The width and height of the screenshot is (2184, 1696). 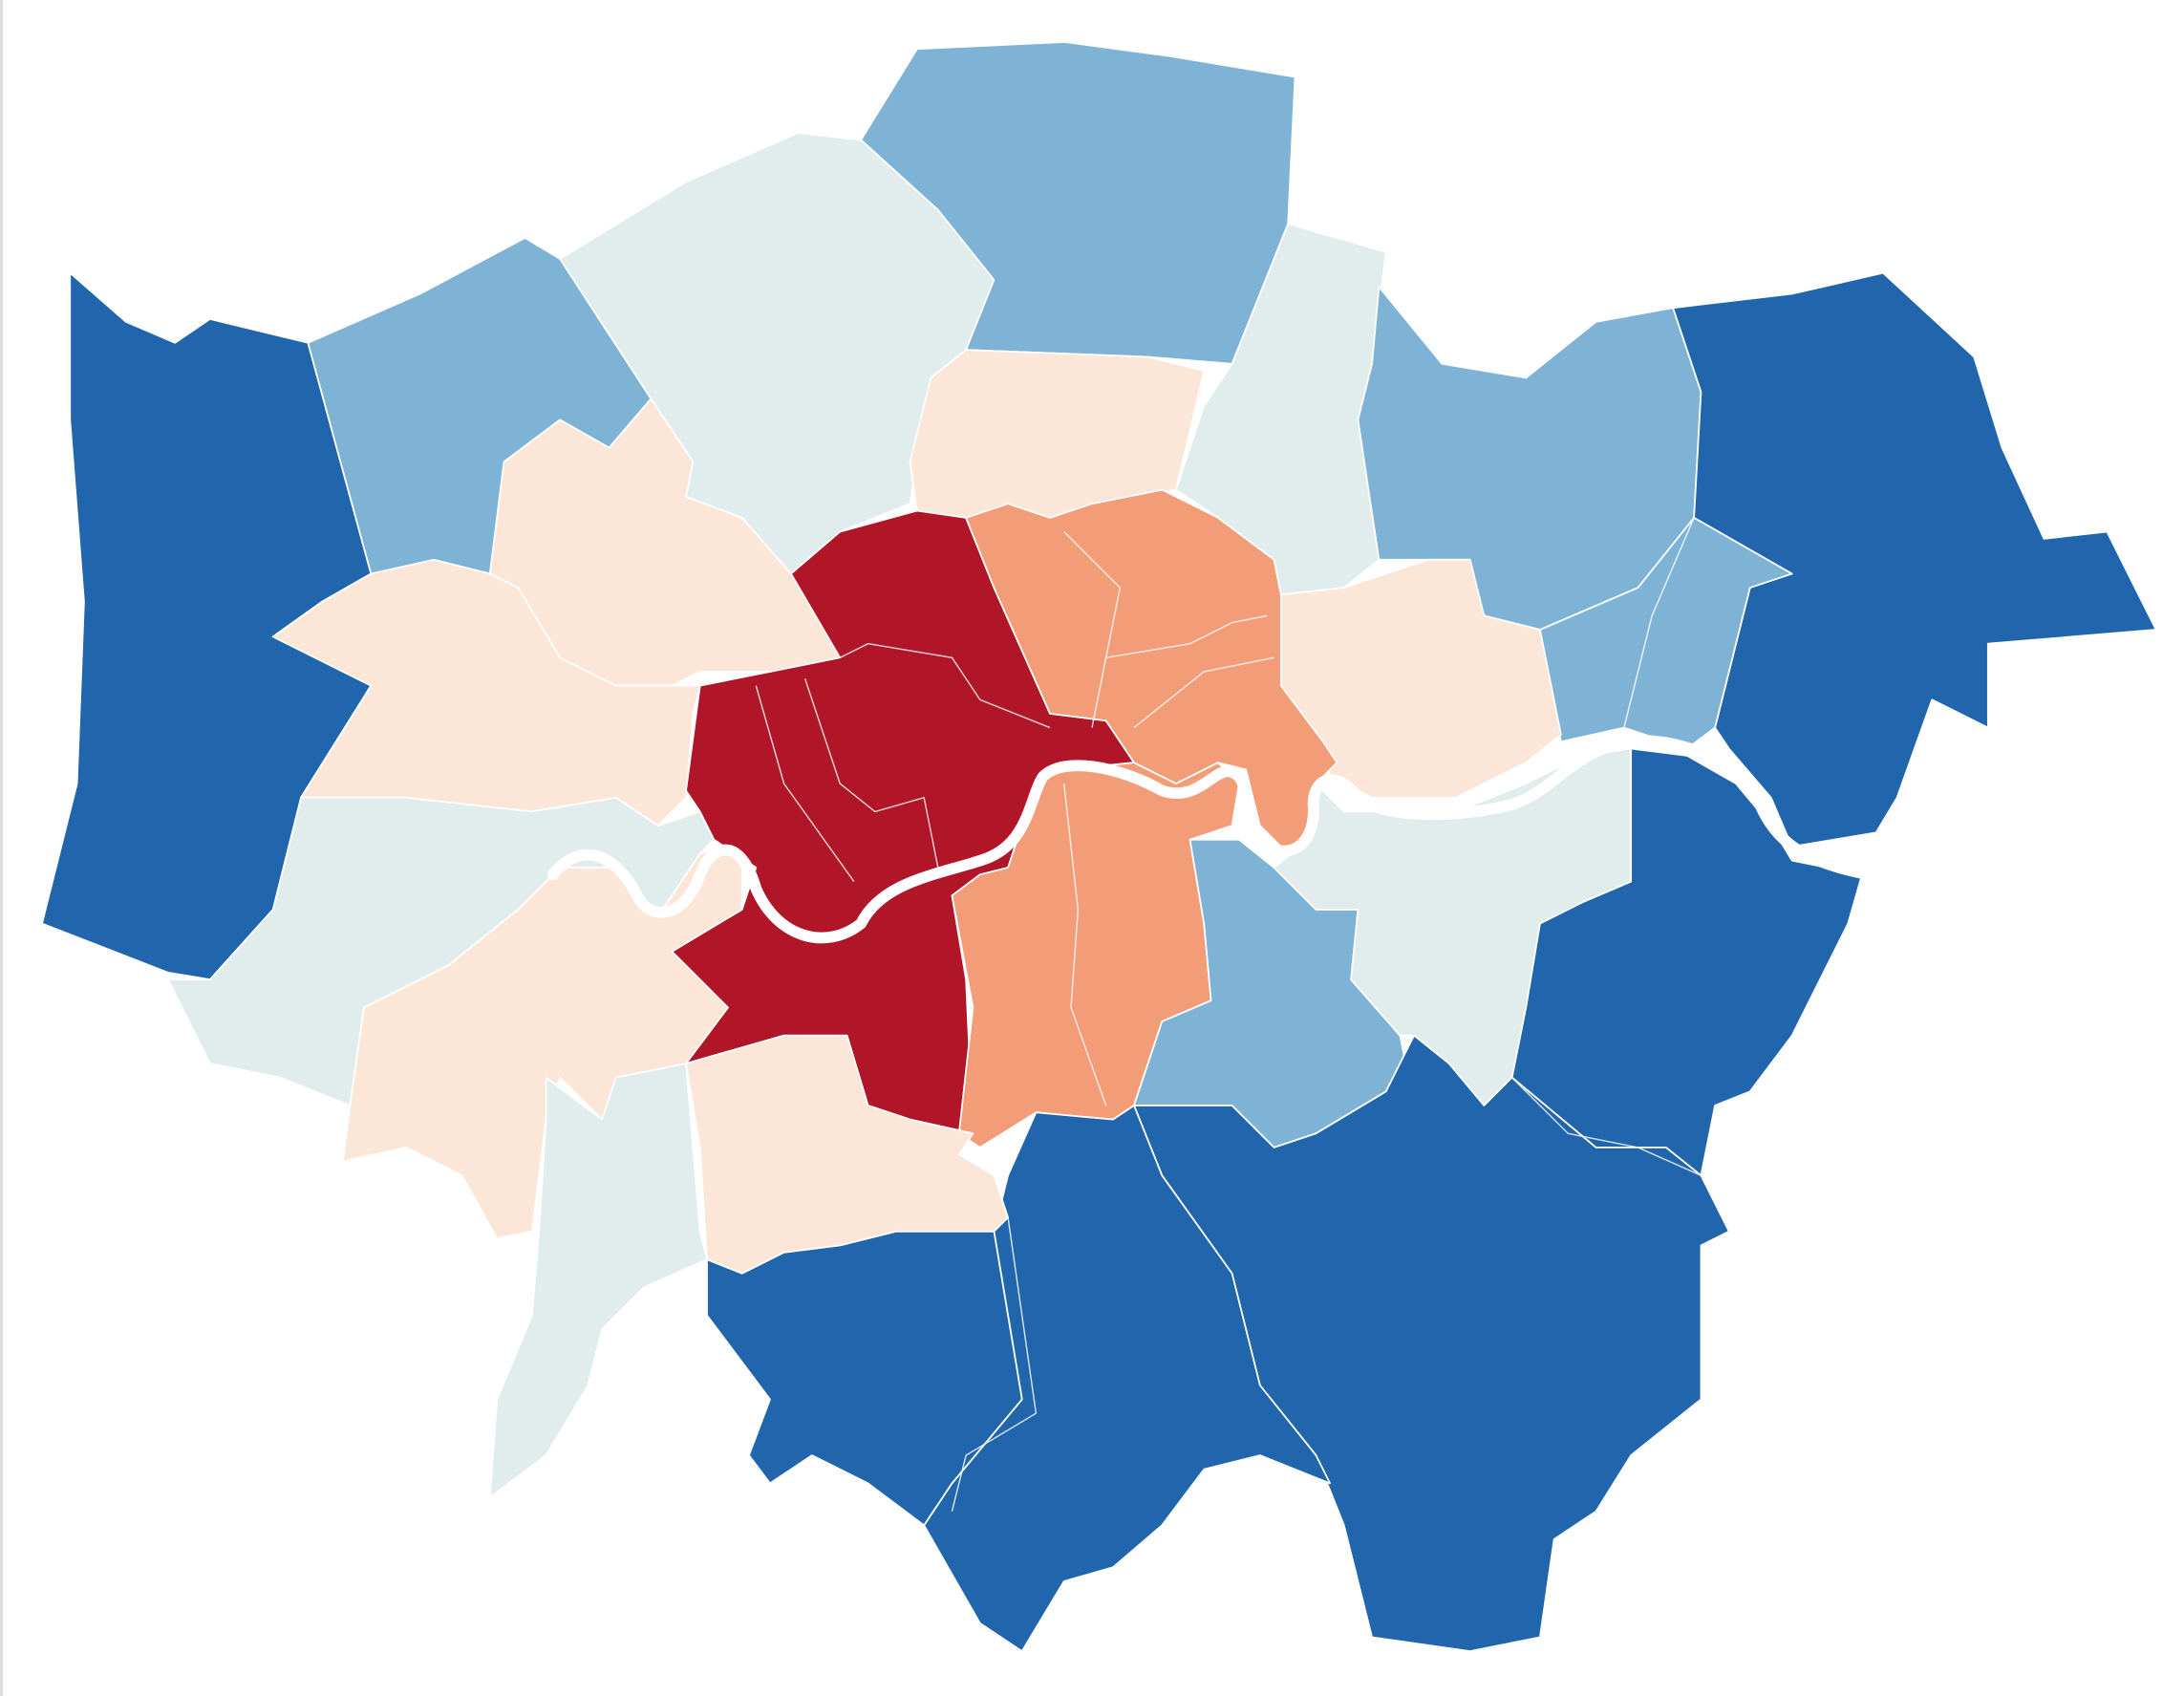 I want to click on left-edge-border, so click(x=2, y=848).